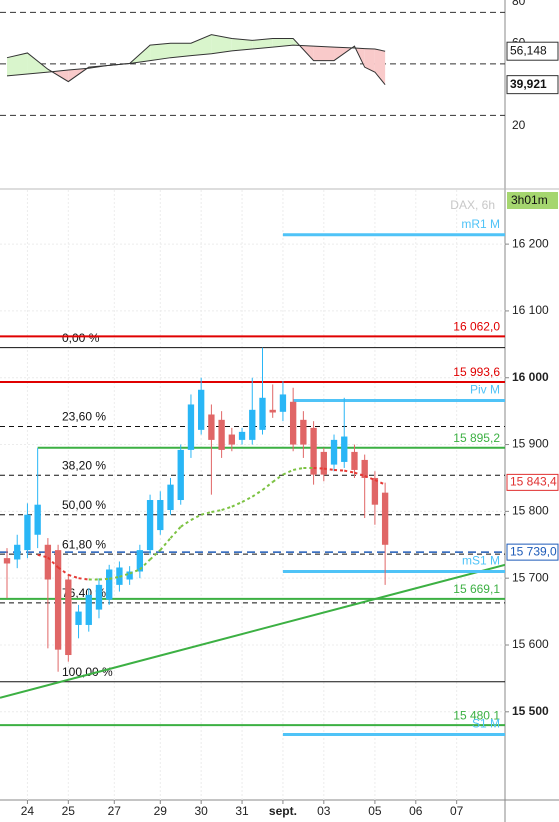 The width and height of the screenshot is (559, 822). What do you see at coordinates (530, 243) in the screenshot?
I see `y-tick-label: 16 200` at bounding box center [530, 243].